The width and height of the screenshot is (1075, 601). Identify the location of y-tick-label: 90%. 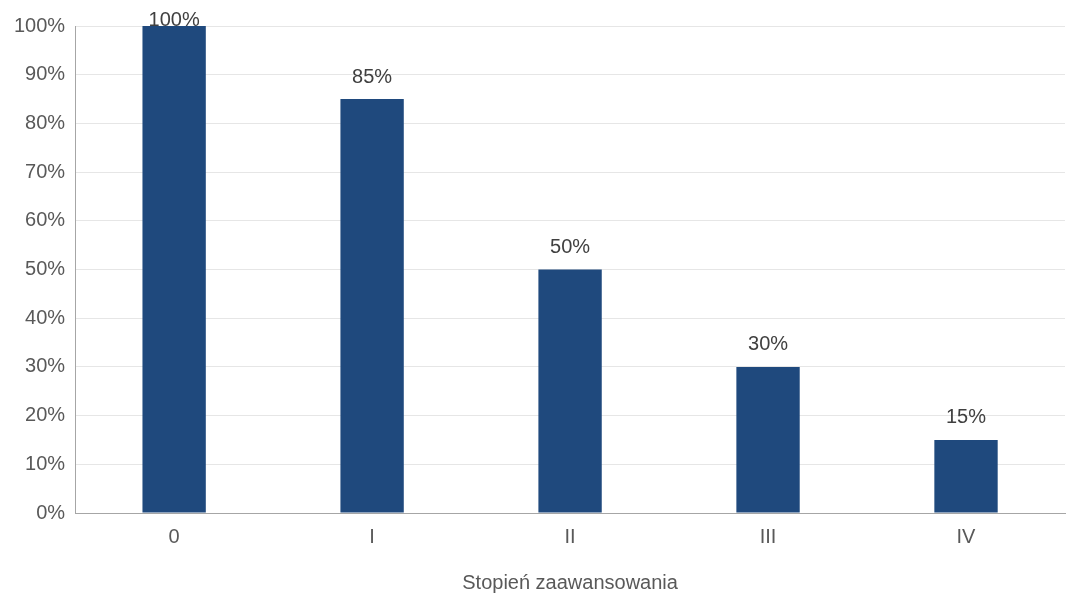
(45, 73).